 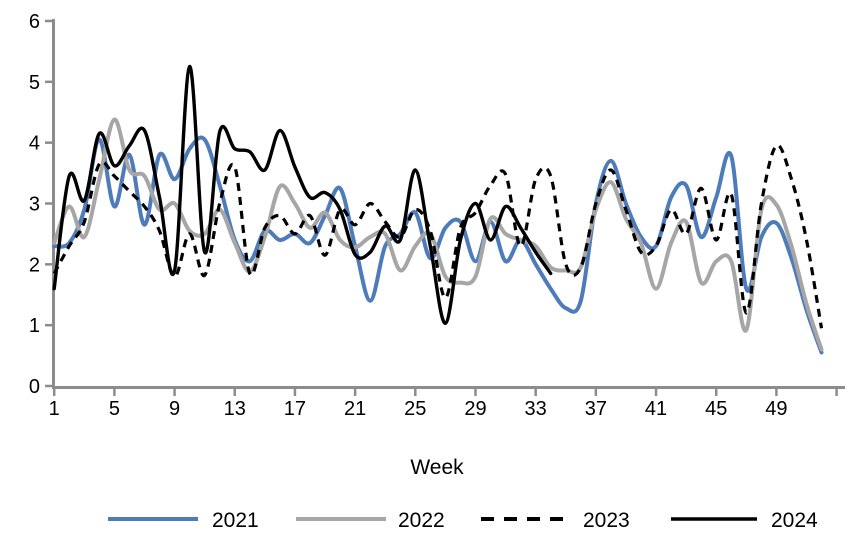 What do you see at coordinates (174, 409) in the screenshot?
I see `x-tick-label: 9` at bounding box center [174, 409].